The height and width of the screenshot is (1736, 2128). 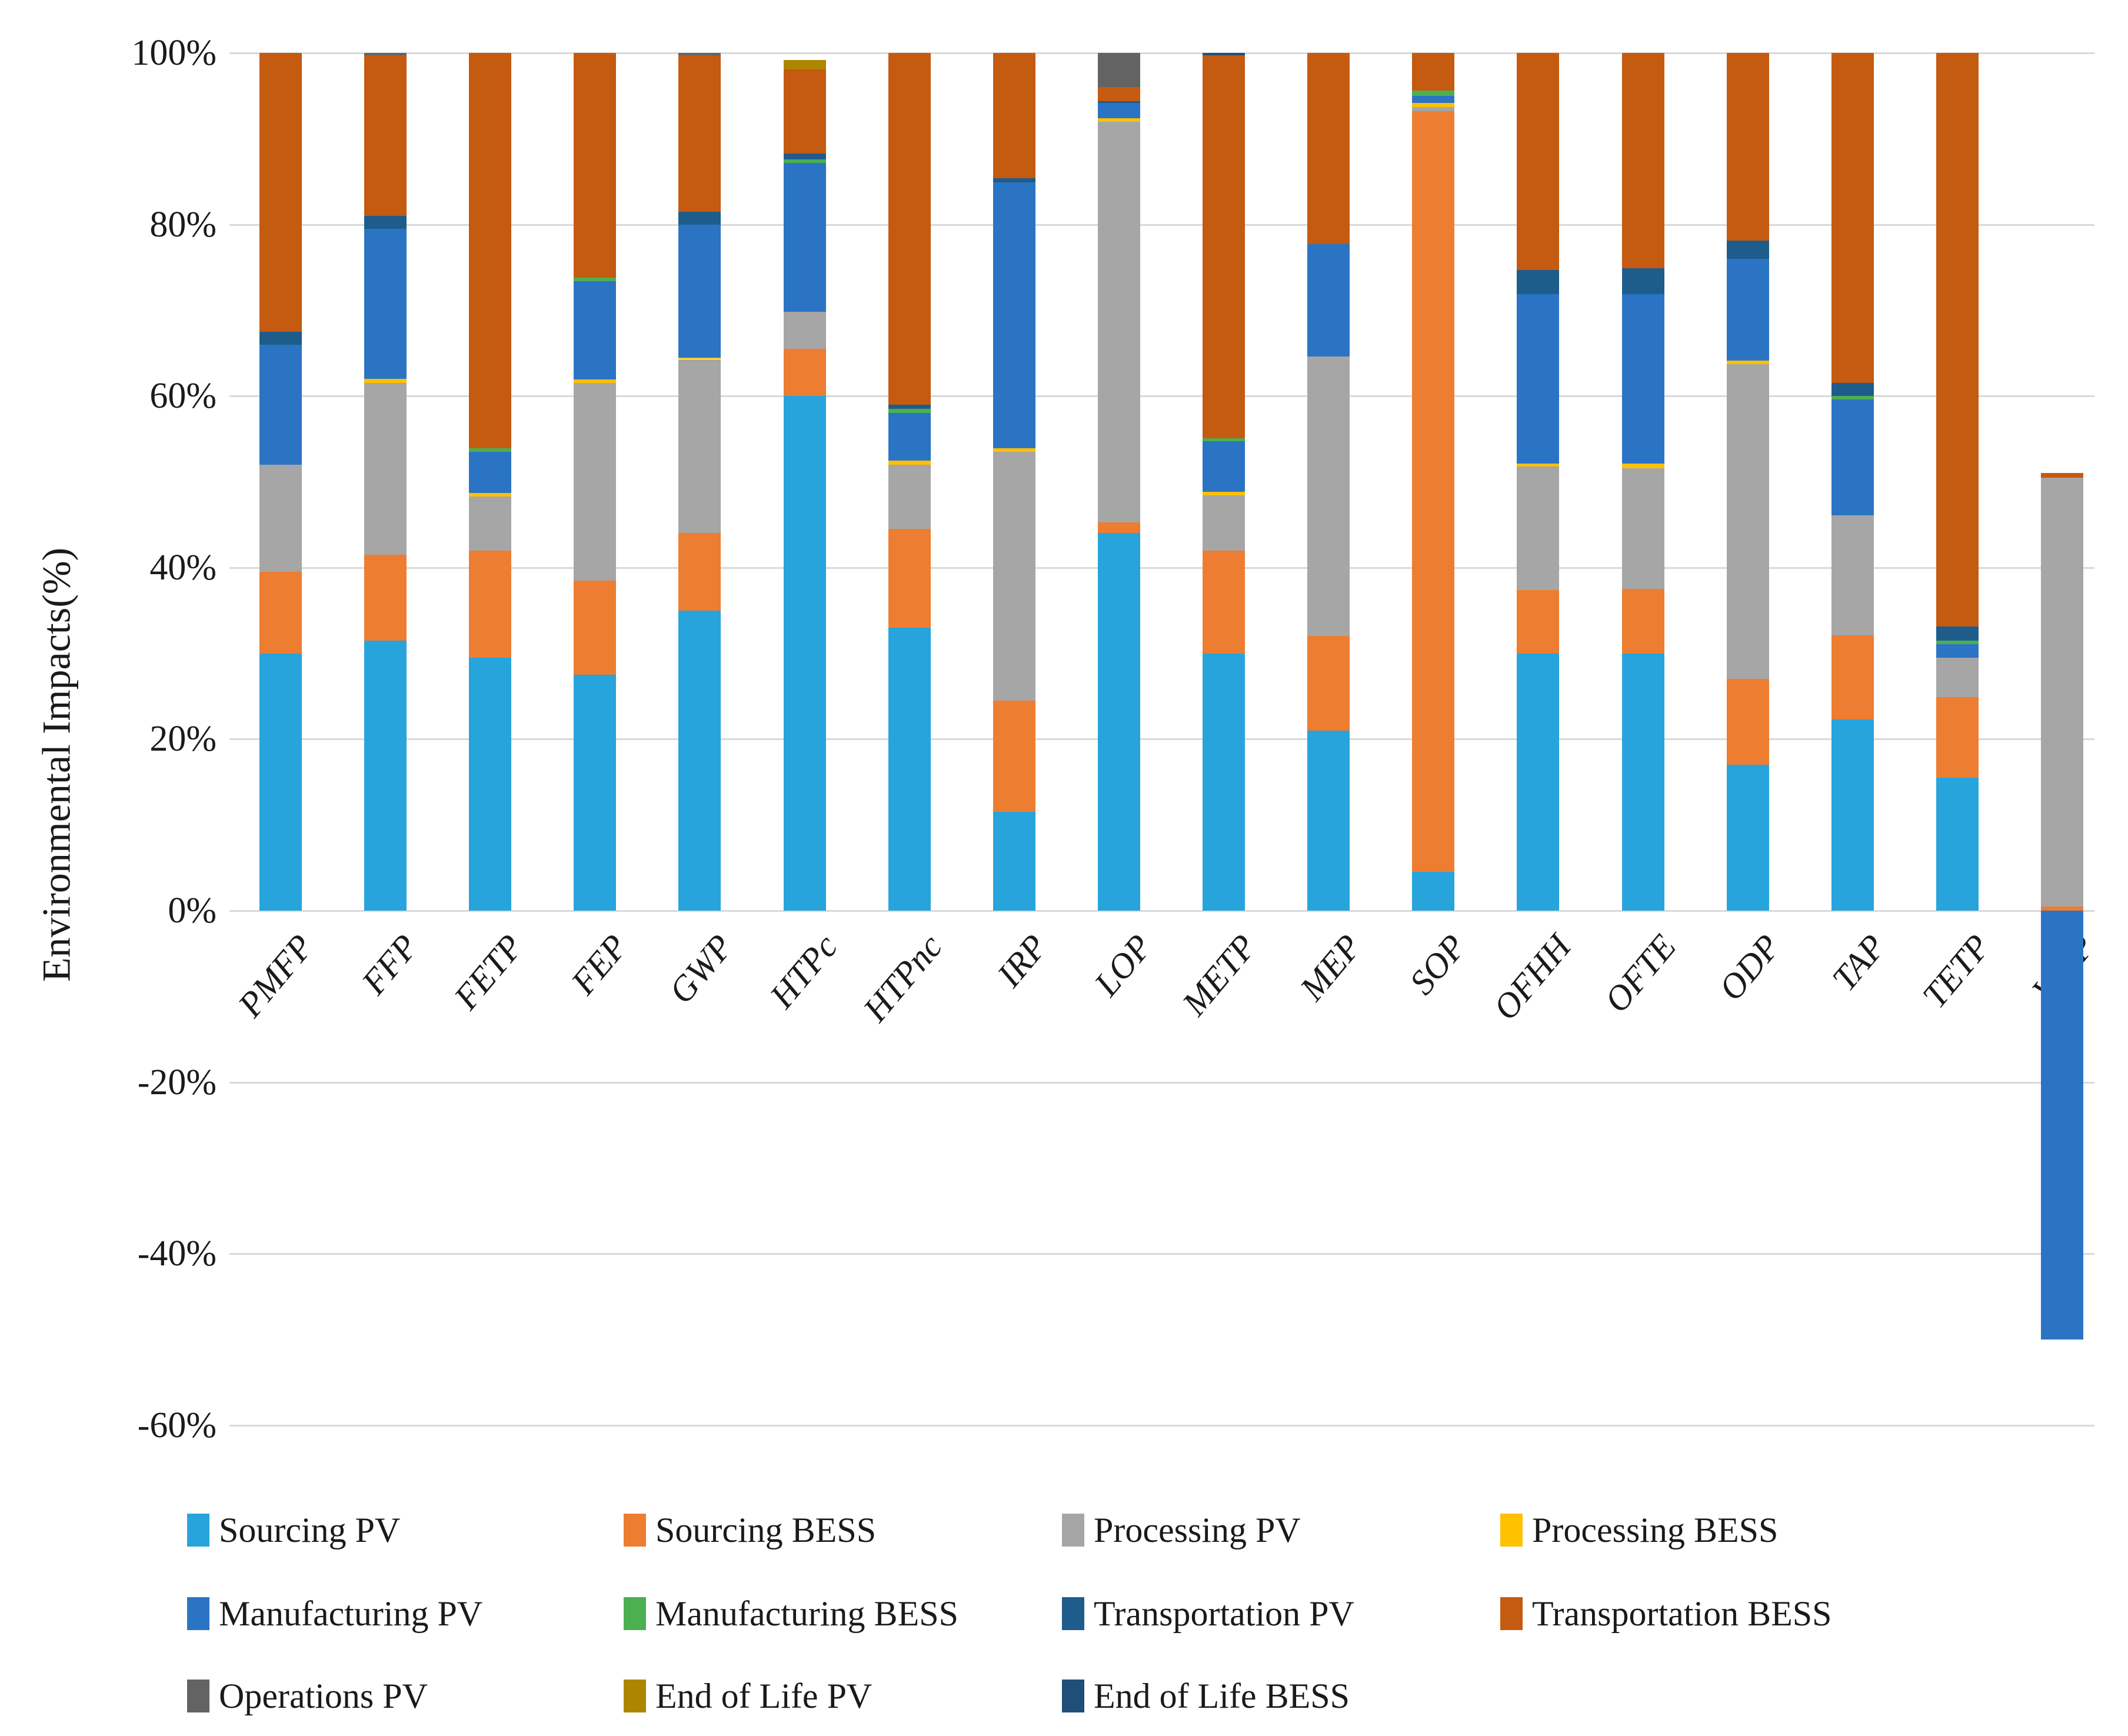 What do you see at coordinates (323, 1696) in the screenshot?
I see `legend-label: Operations PV` at bounding box center [323, 1696].